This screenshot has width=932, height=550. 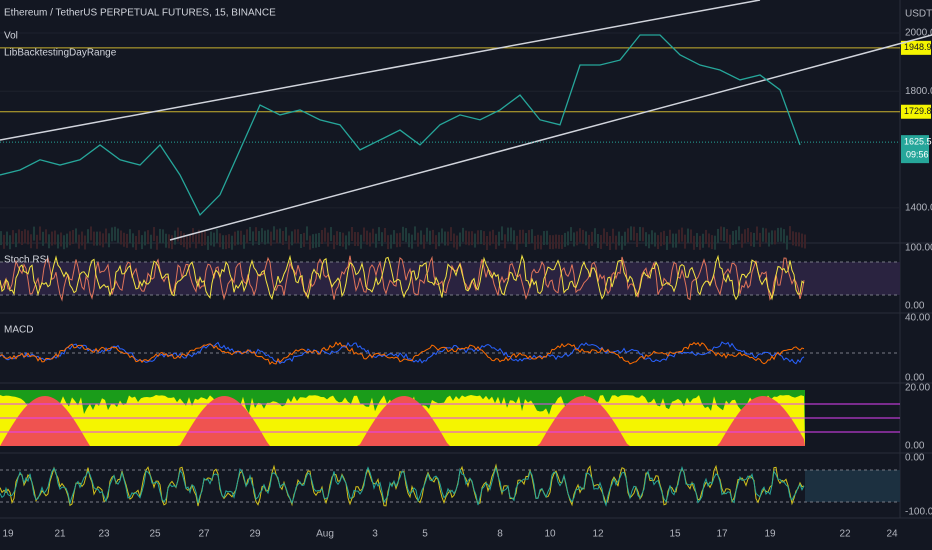 What do you see at coordinates (26, 260) in the screenshot?
I see `pane-label: Stoch RSI` at bounding box center [26, 260].